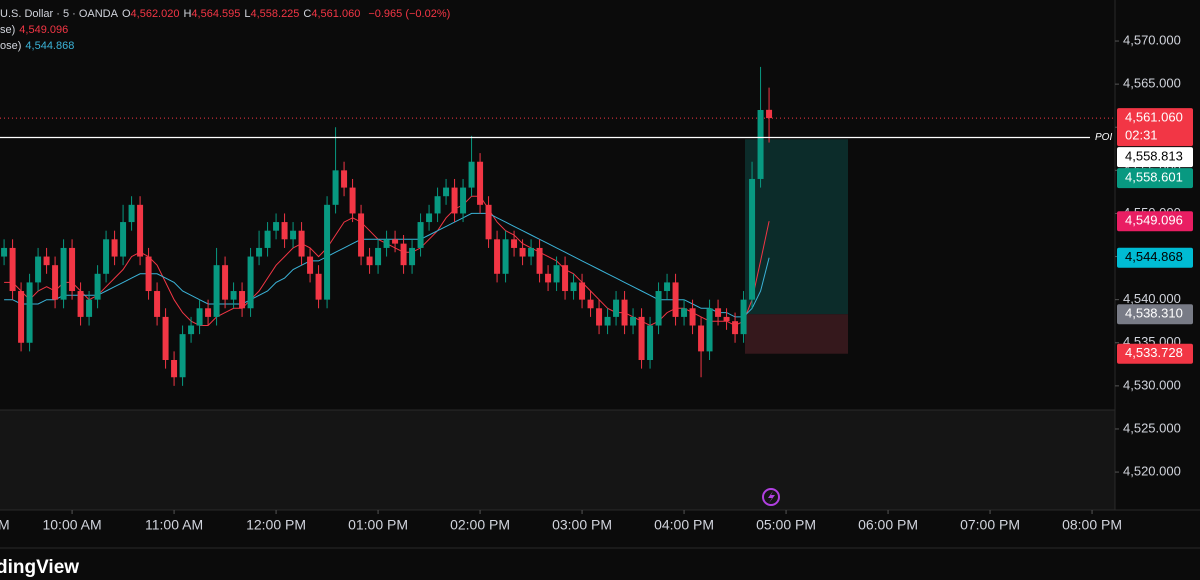 The width and height of the screenshot is (1200, 580). What do you see at coordinates (1141, 135) in the screenshot?
I see `price-badge-countdown: 02:31` at bounding box center [1141, 135].